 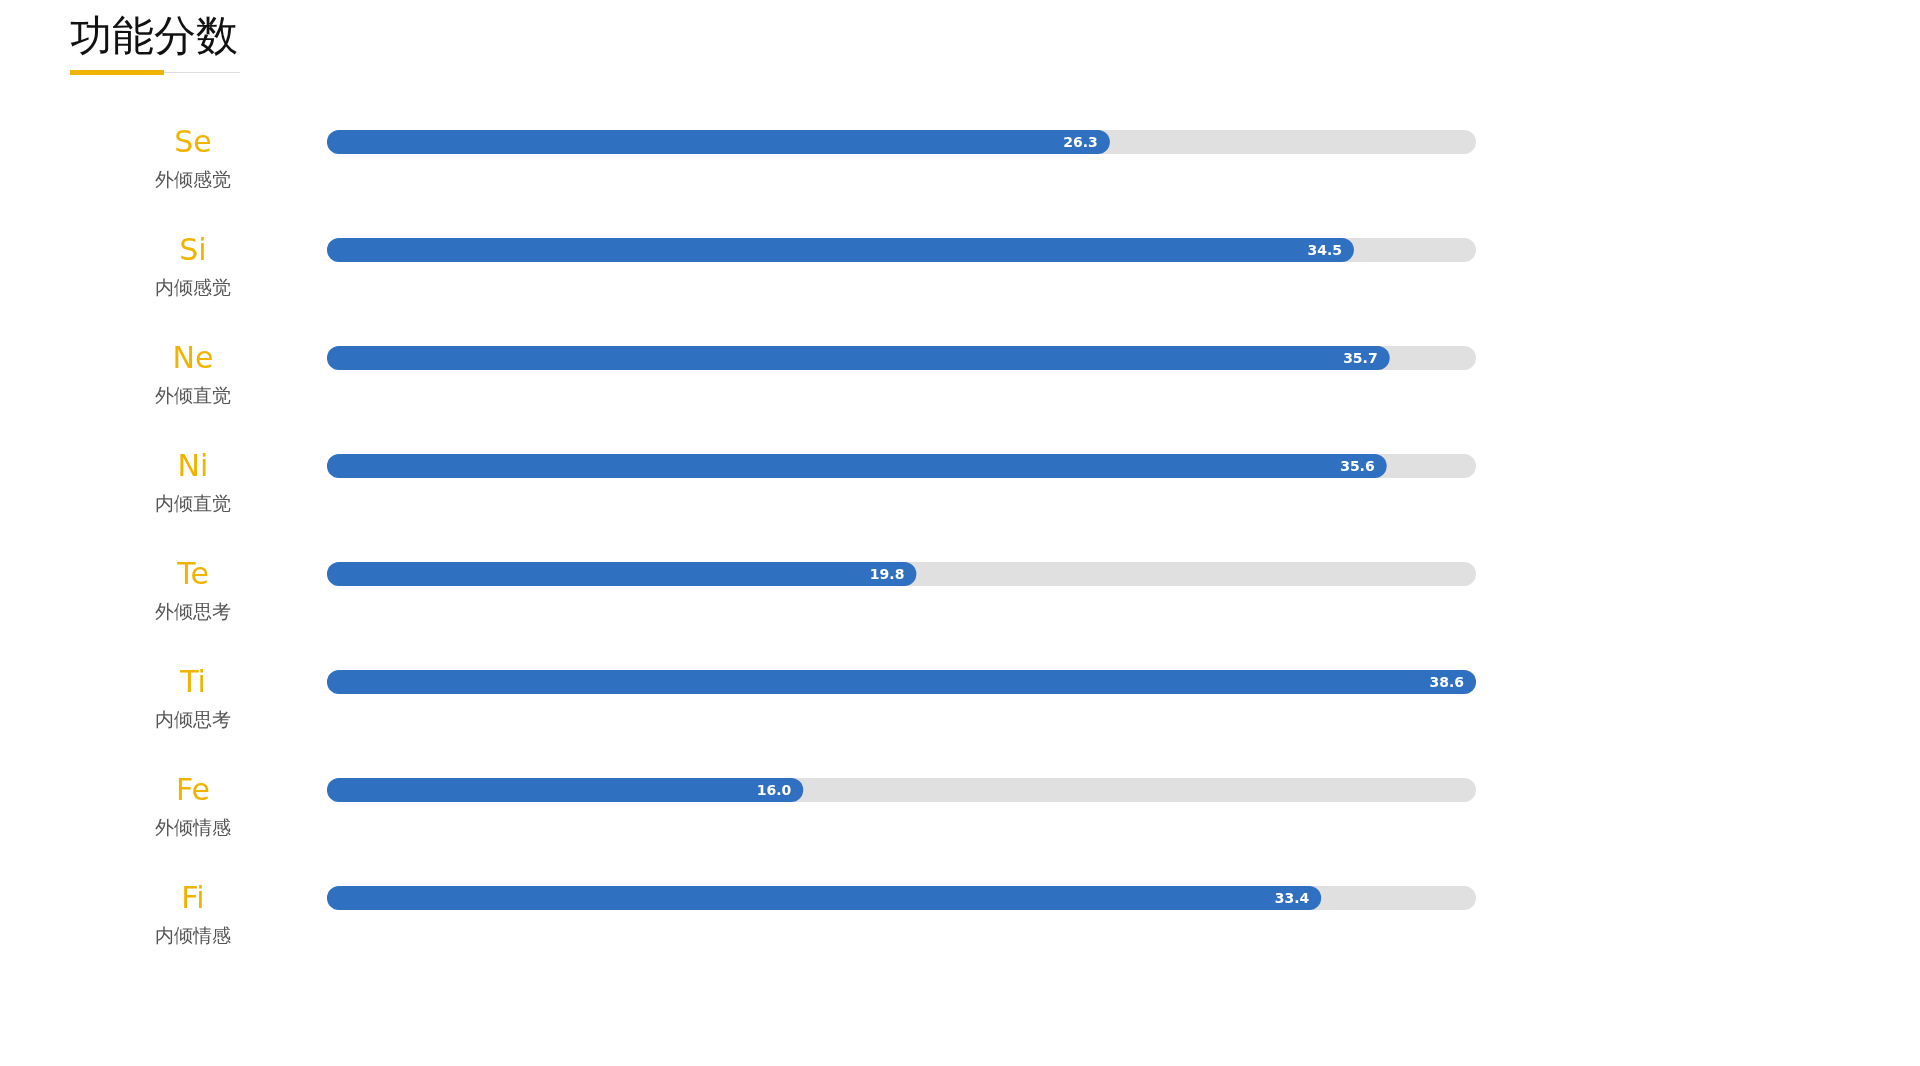 I want to click on data-label: 35.6, so click(x=1357, y=466).